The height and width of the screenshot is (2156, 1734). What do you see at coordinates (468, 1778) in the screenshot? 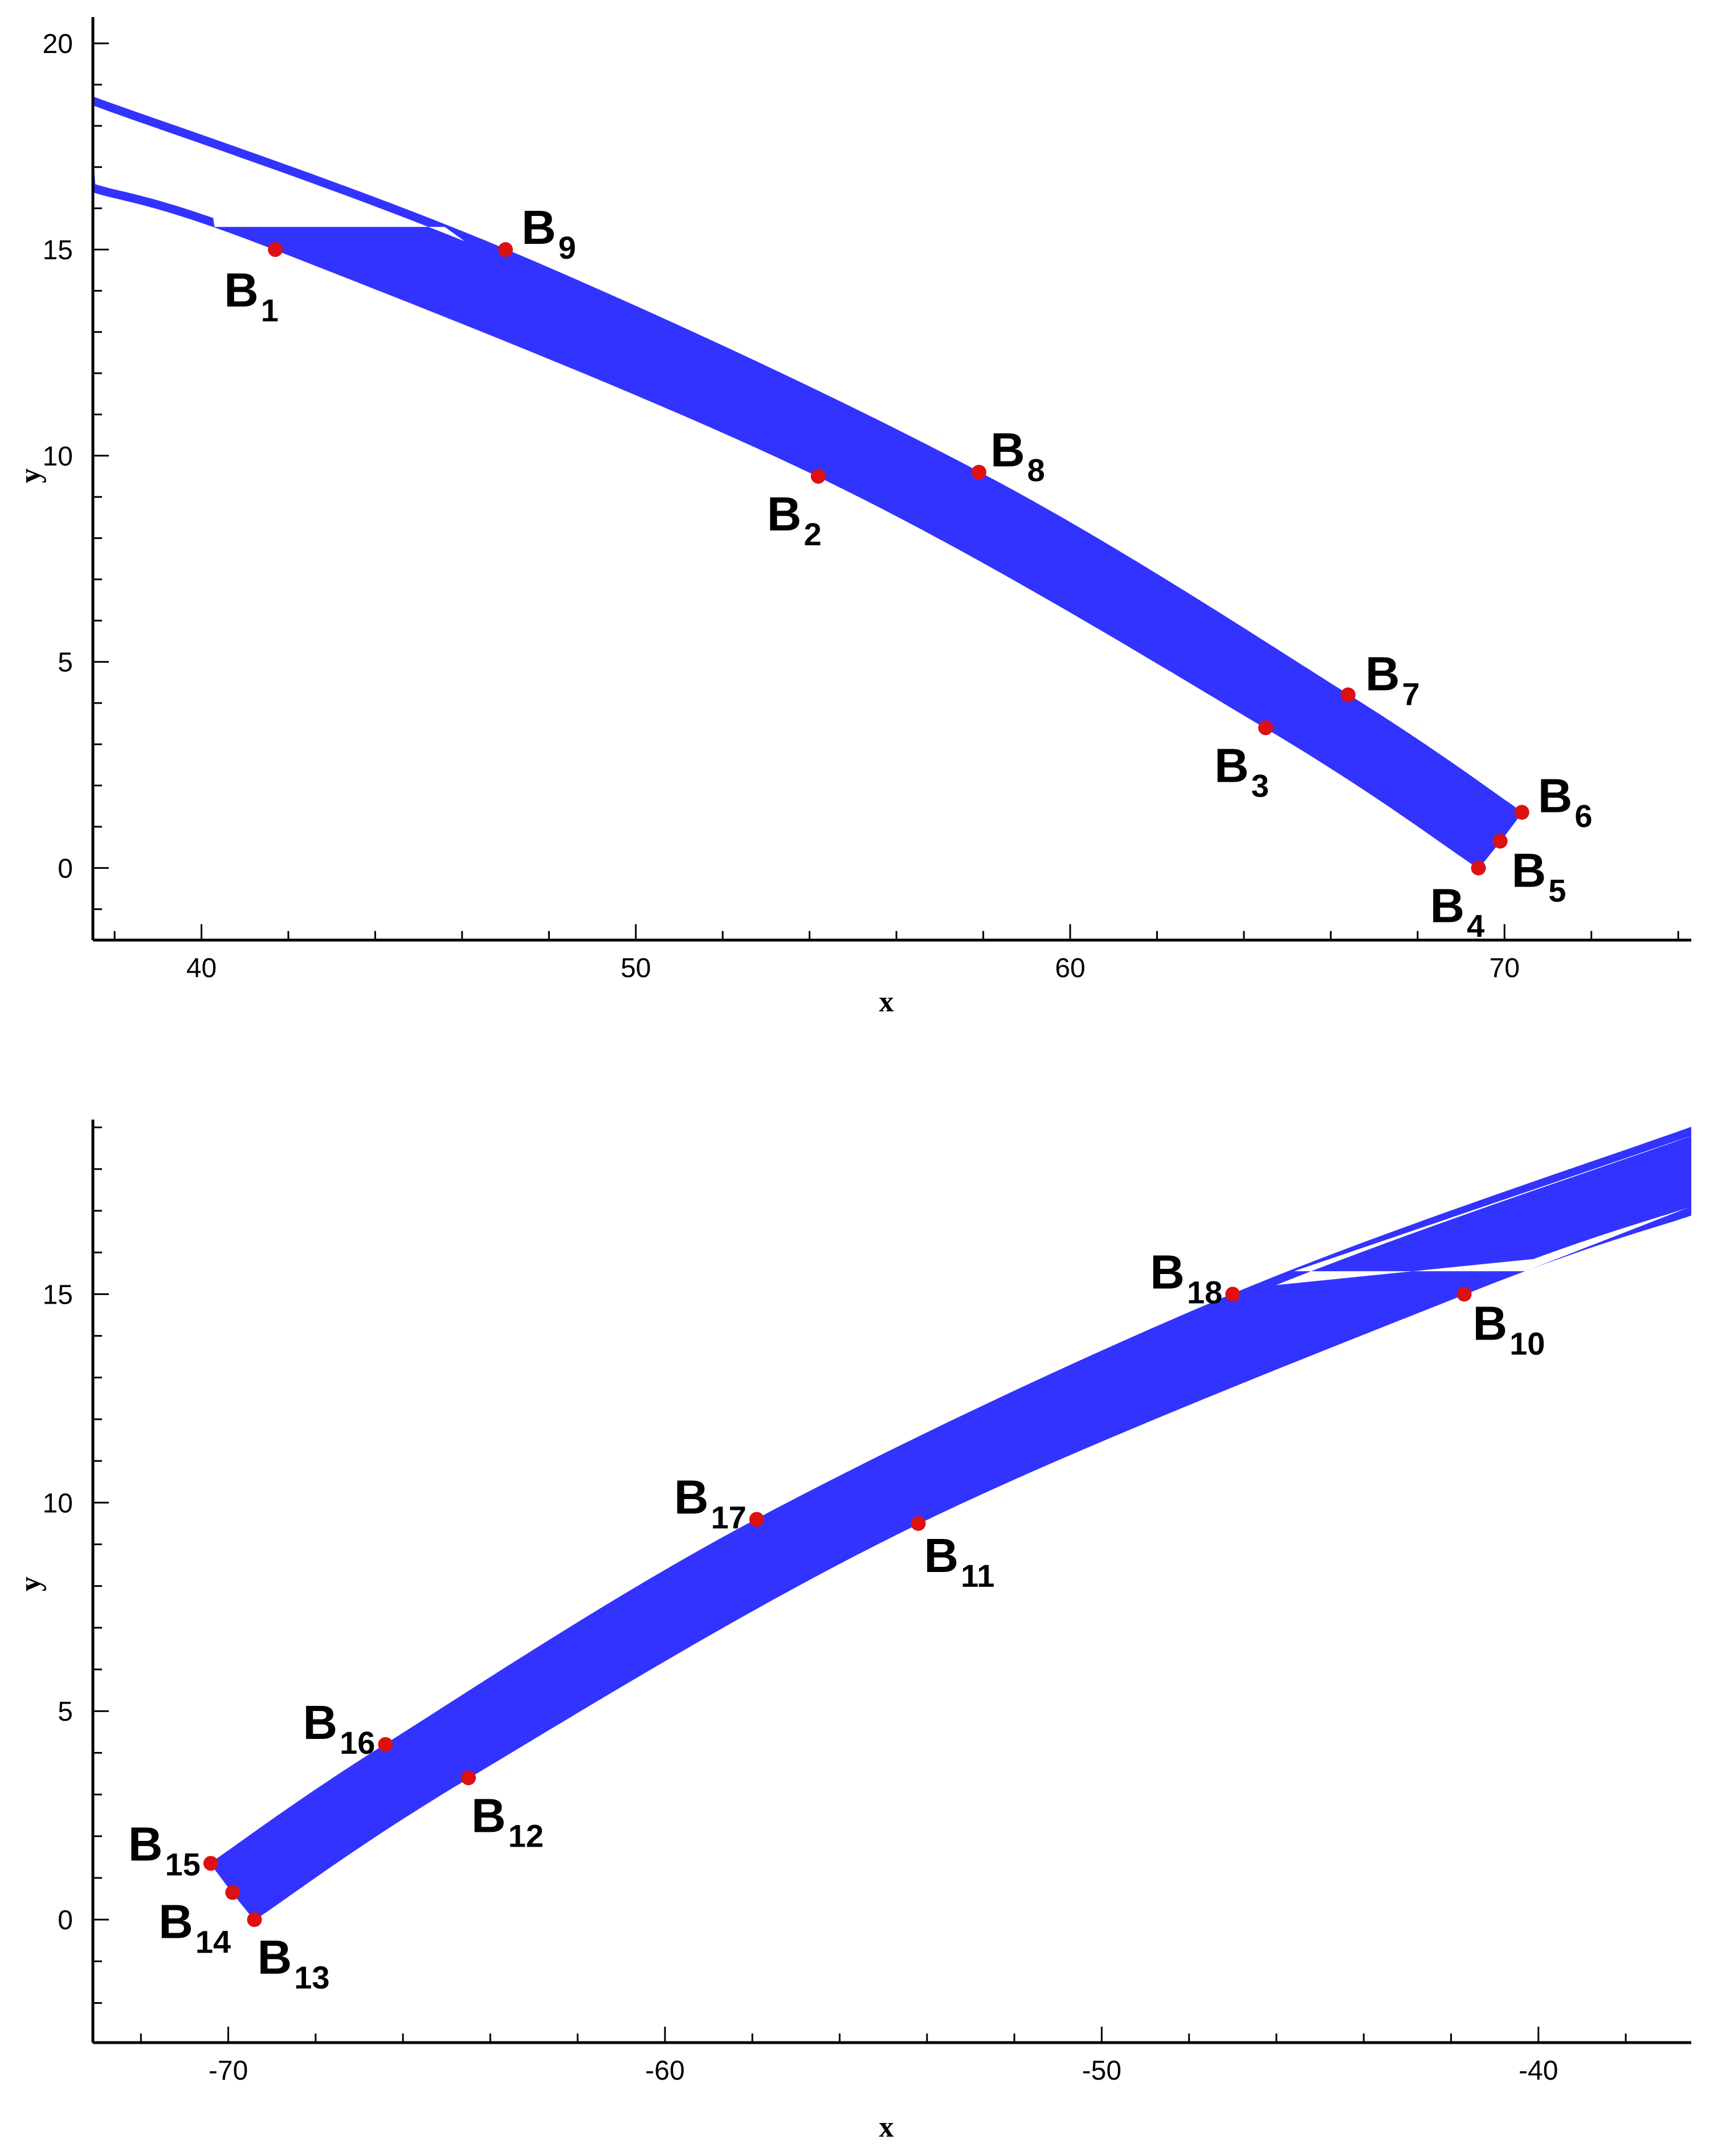
I see `point-marker-b12` at bounding box center [468, 1778].